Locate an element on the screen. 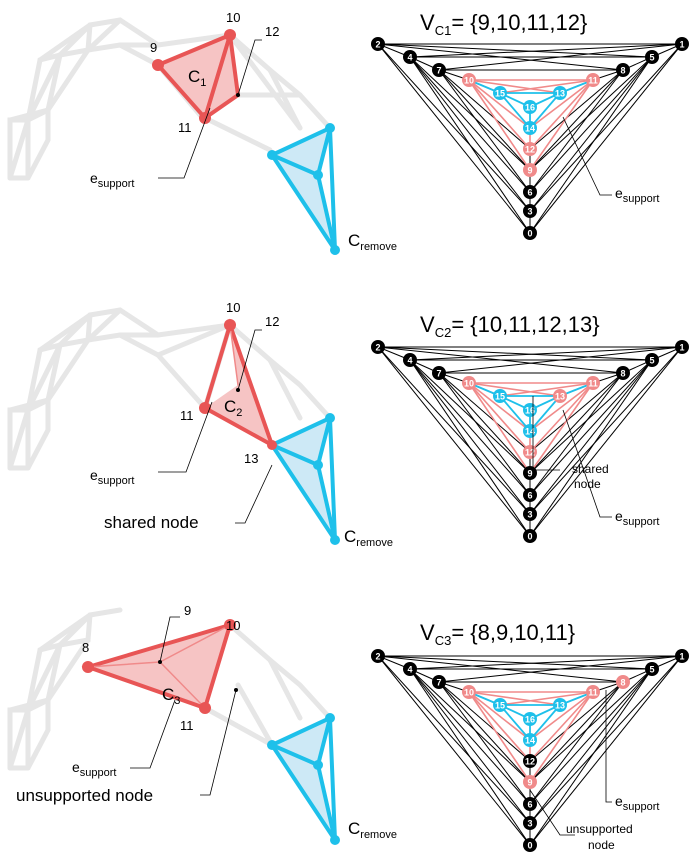 The image size is (698, 864). graph-node: 13 is located at coordinates (560, 396).